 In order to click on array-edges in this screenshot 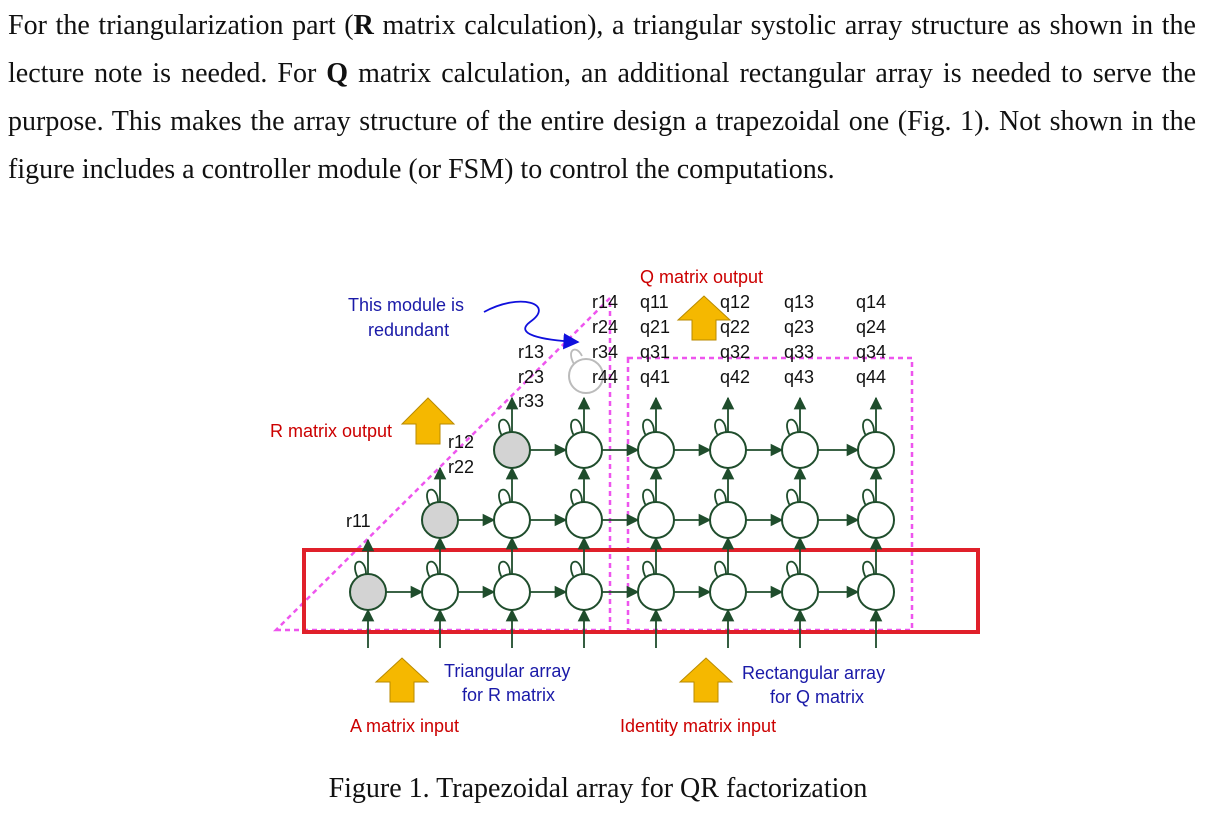, I will do `click(622, 522)`.